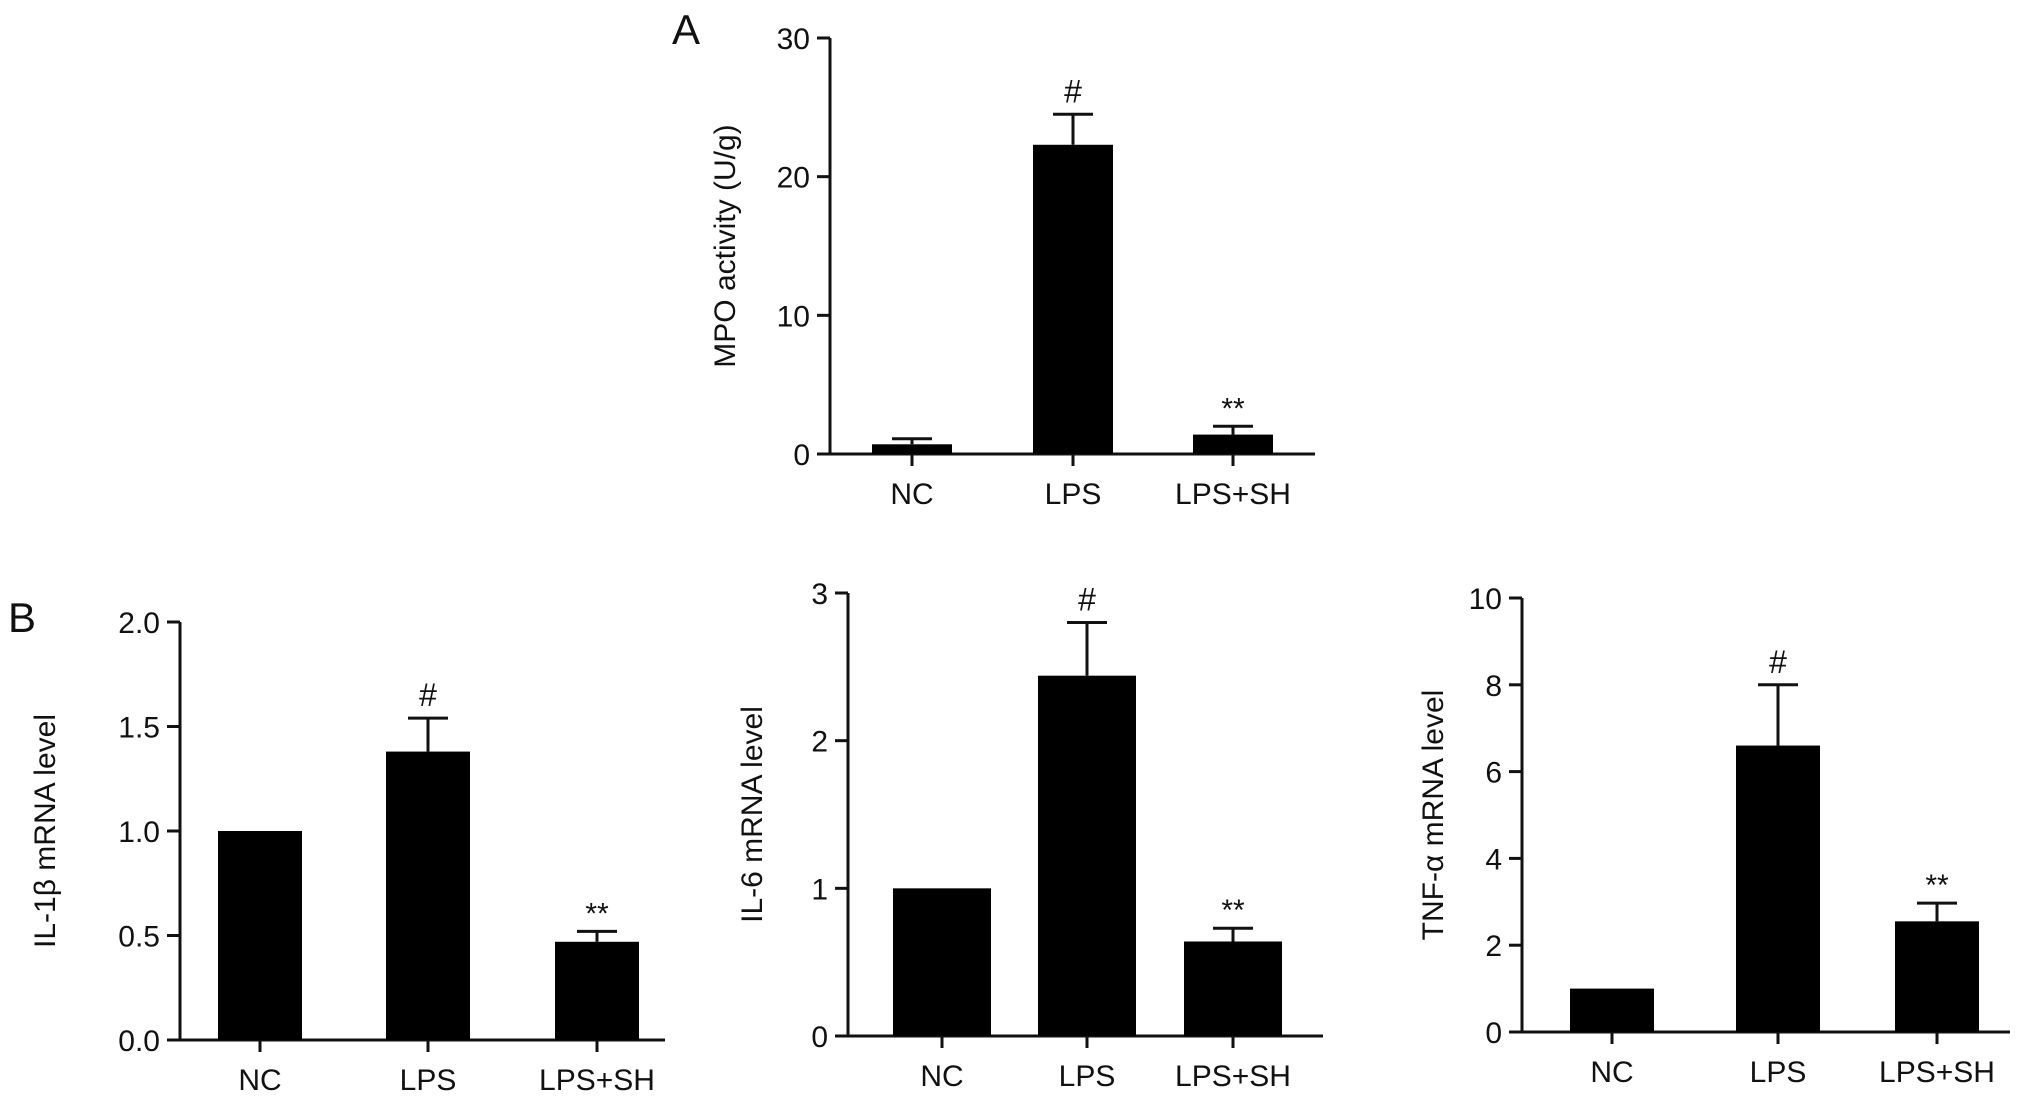 The height and width of the screenshot is (1096, 2032). Describe the element at coordinates (1493, 773) in the screenshot. I see `tnfa-y-tick-label: 6` at that location.